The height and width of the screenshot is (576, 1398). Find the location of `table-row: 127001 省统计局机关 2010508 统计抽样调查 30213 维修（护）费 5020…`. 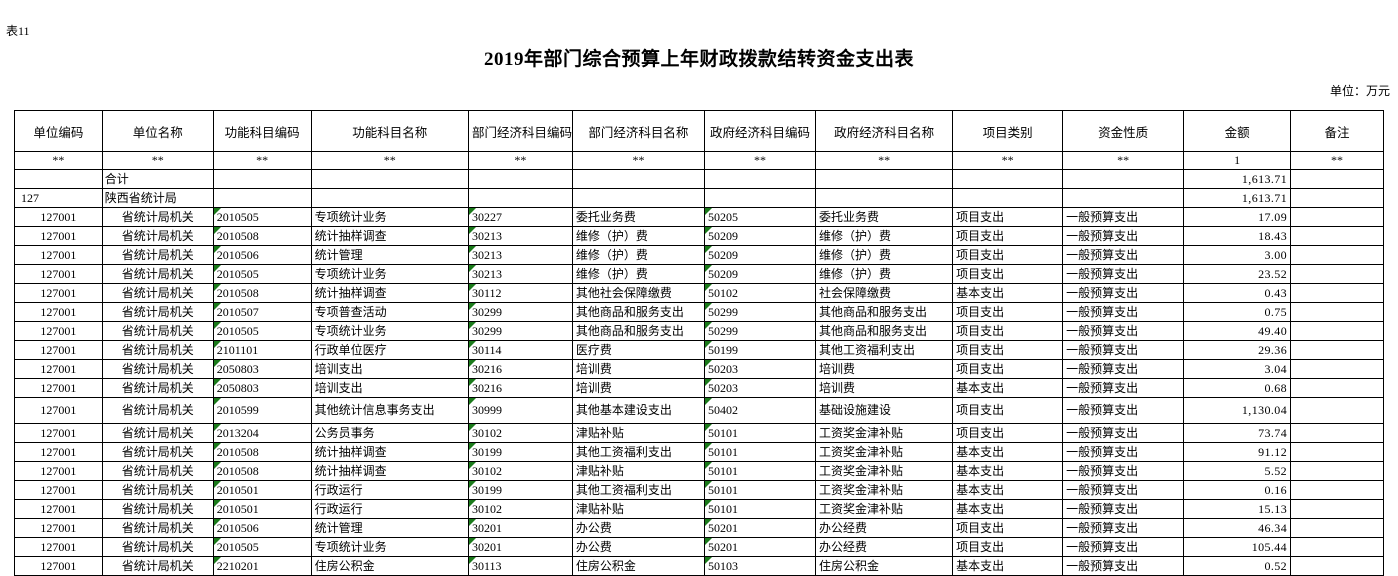

table-row: 127001 省统计局机关 2010508 统计抽样调查 30213 维修（护）费 5020… is located at coordinates (699, 236).